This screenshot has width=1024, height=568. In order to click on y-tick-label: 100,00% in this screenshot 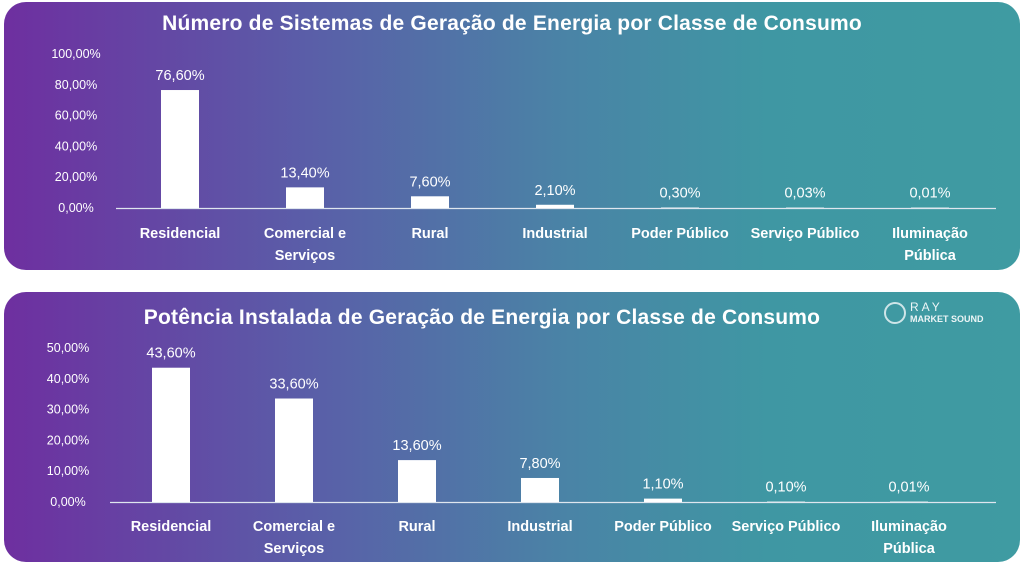, I will do `click(75, 54)`.